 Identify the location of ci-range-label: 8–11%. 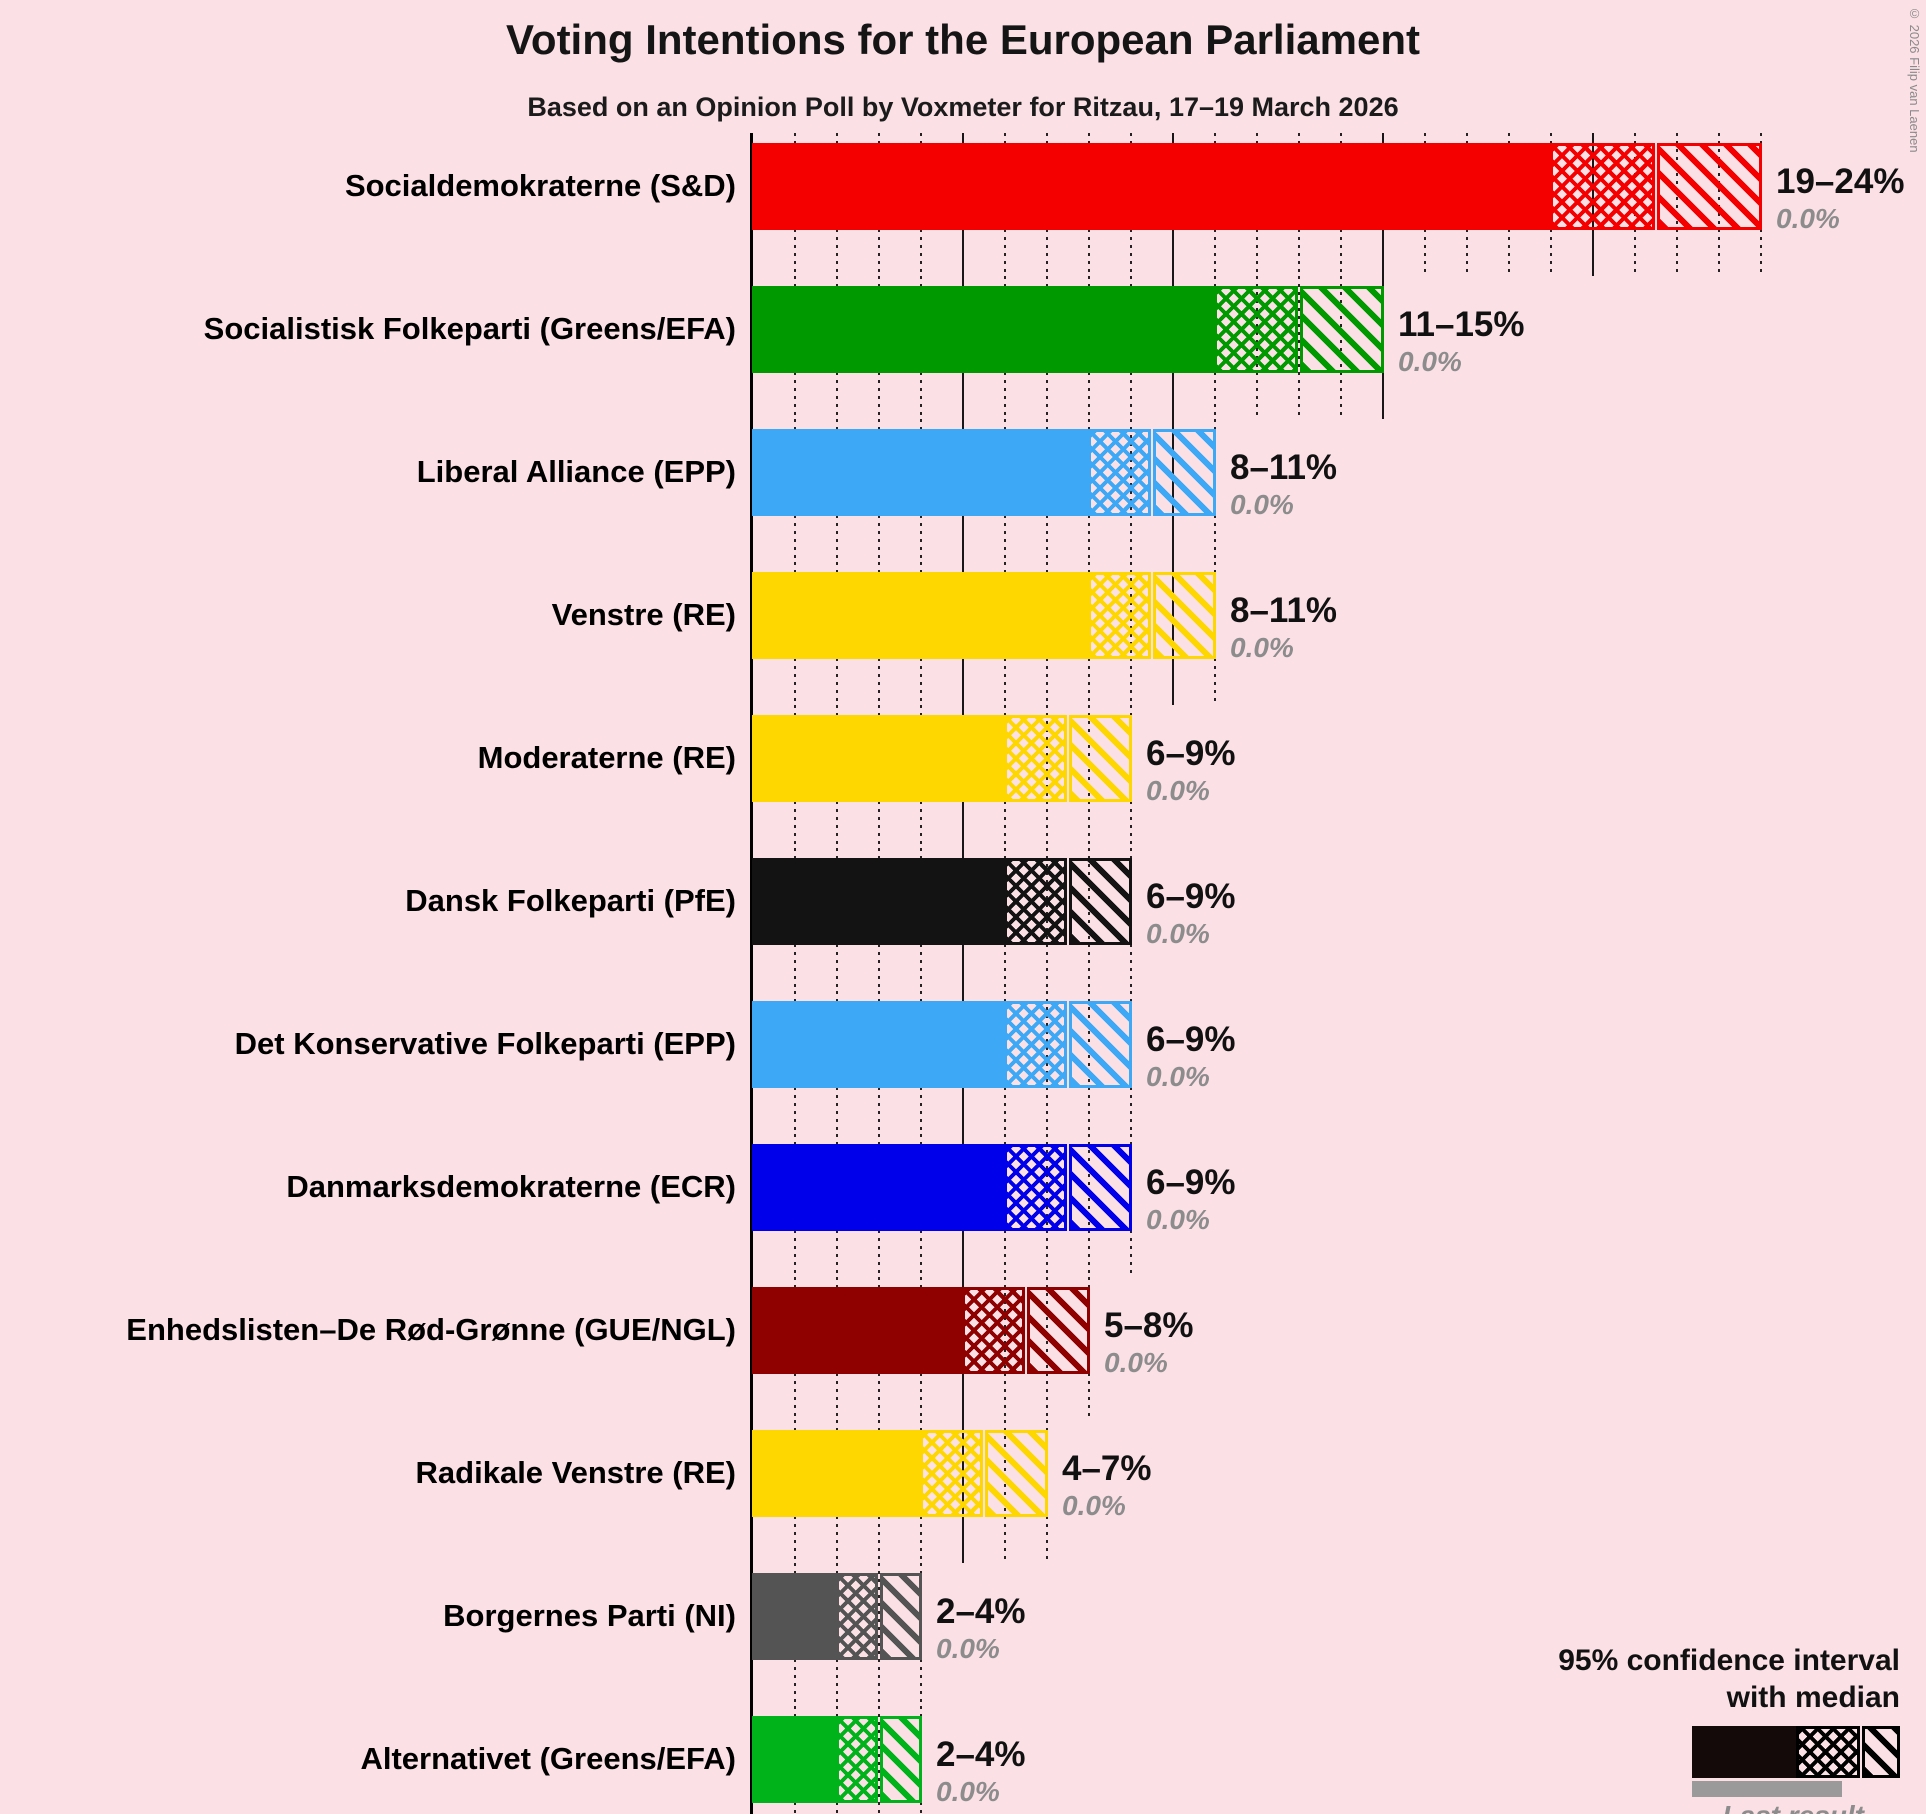
(1284, 467).